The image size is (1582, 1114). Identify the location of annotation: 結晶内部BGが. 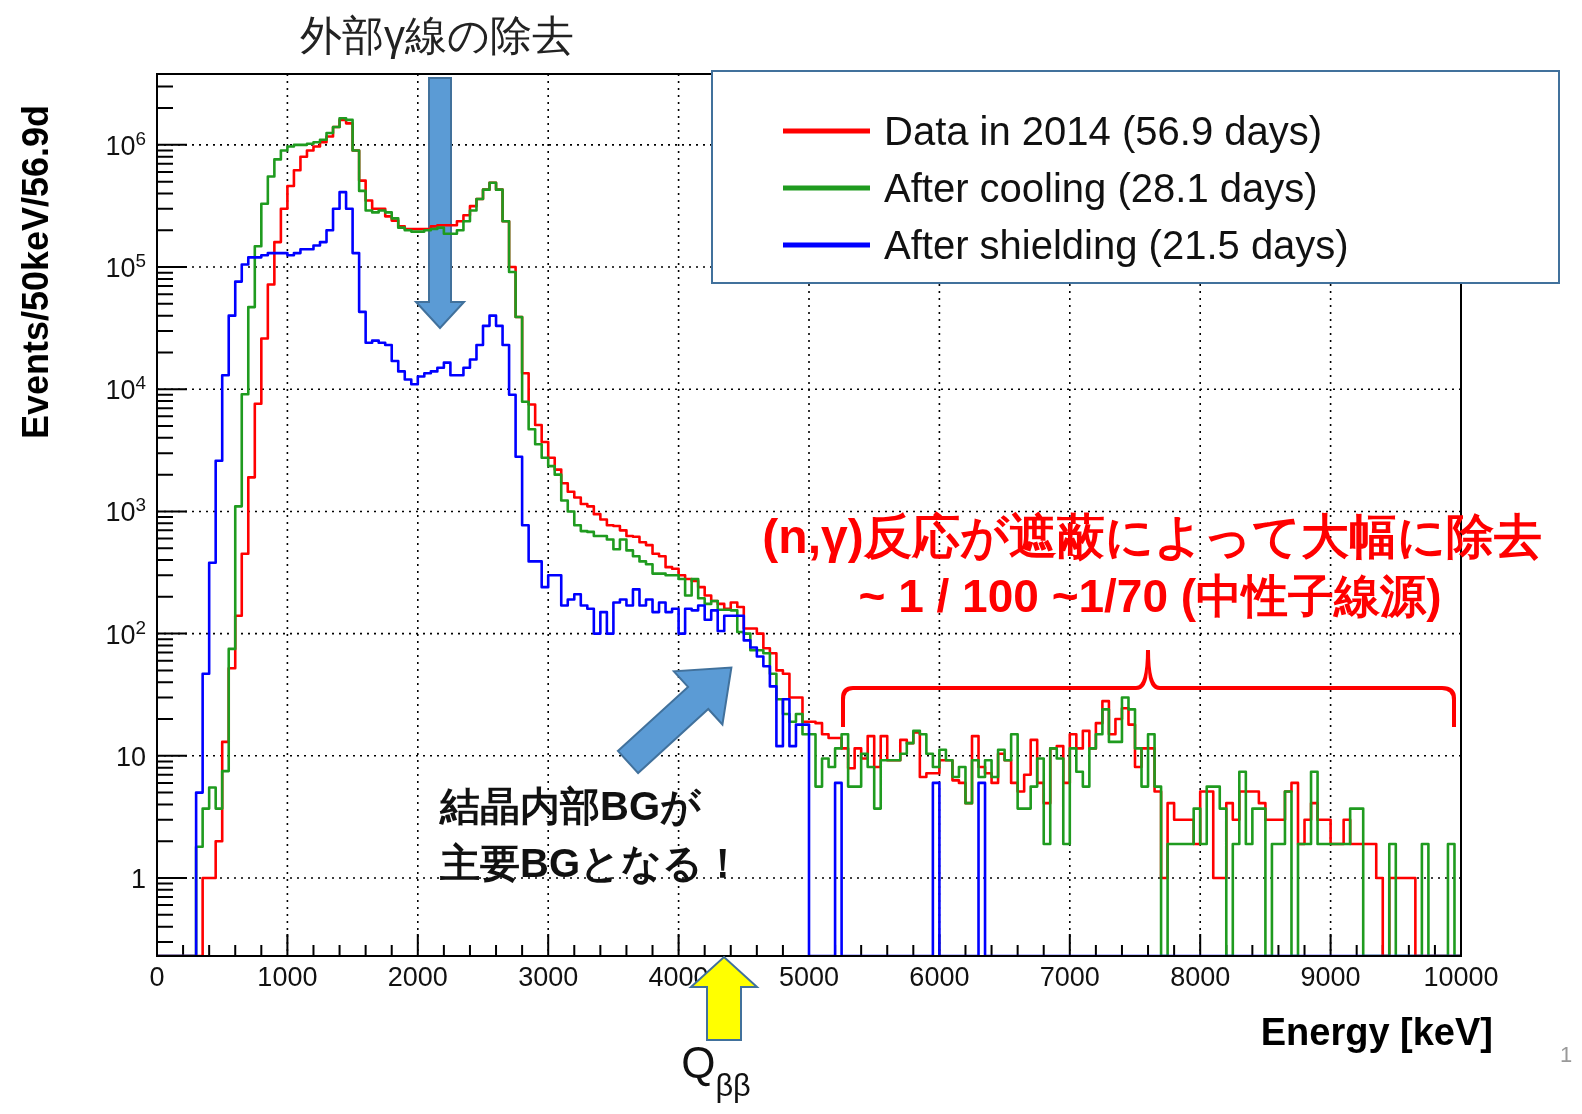
(570, 806).